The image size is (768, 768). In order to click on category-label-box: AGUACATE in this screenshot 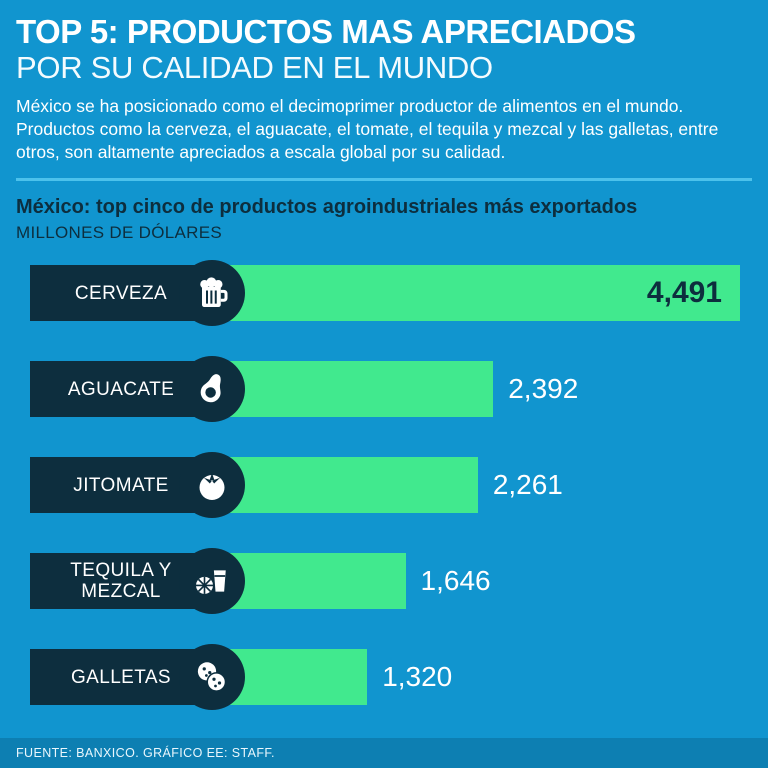, I will do `click(121, 389)`.